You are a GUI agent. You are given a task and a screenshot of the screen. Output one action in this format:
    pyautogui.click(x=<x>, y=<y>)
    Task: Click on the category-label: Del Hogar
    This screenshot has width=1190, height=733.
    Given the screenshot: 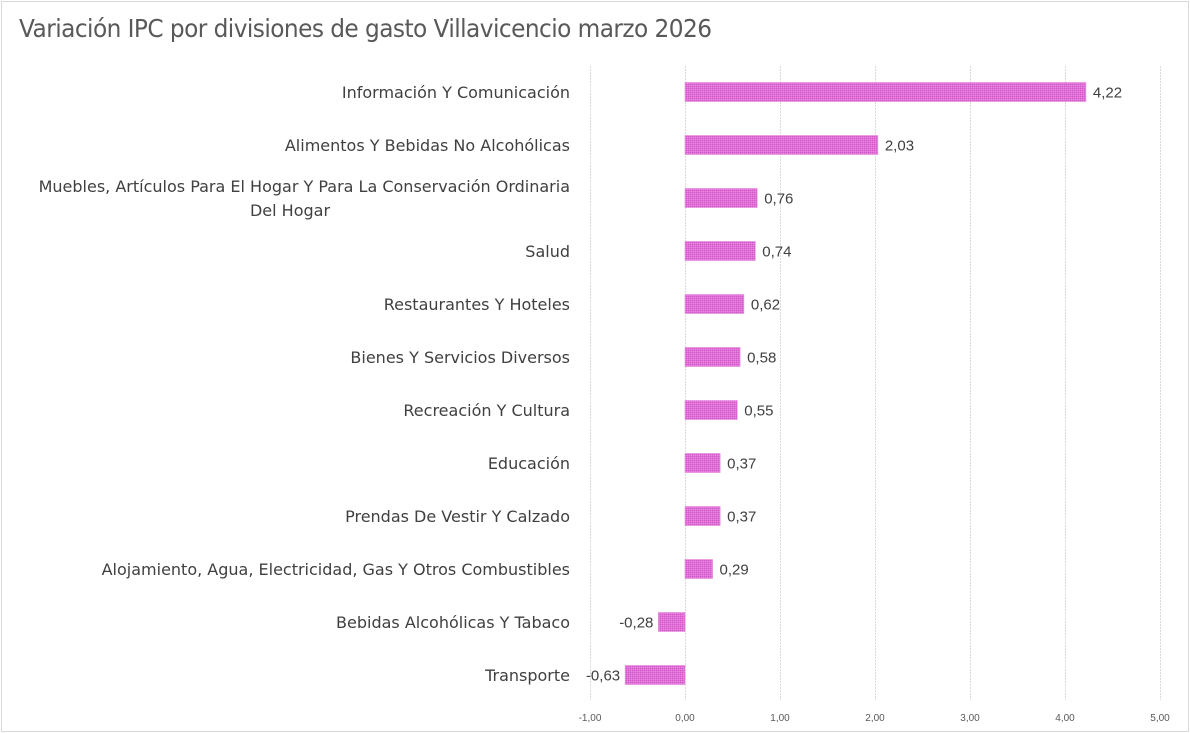 What is the action you would take?
    pyautogui.click(x=290, y=210)
    